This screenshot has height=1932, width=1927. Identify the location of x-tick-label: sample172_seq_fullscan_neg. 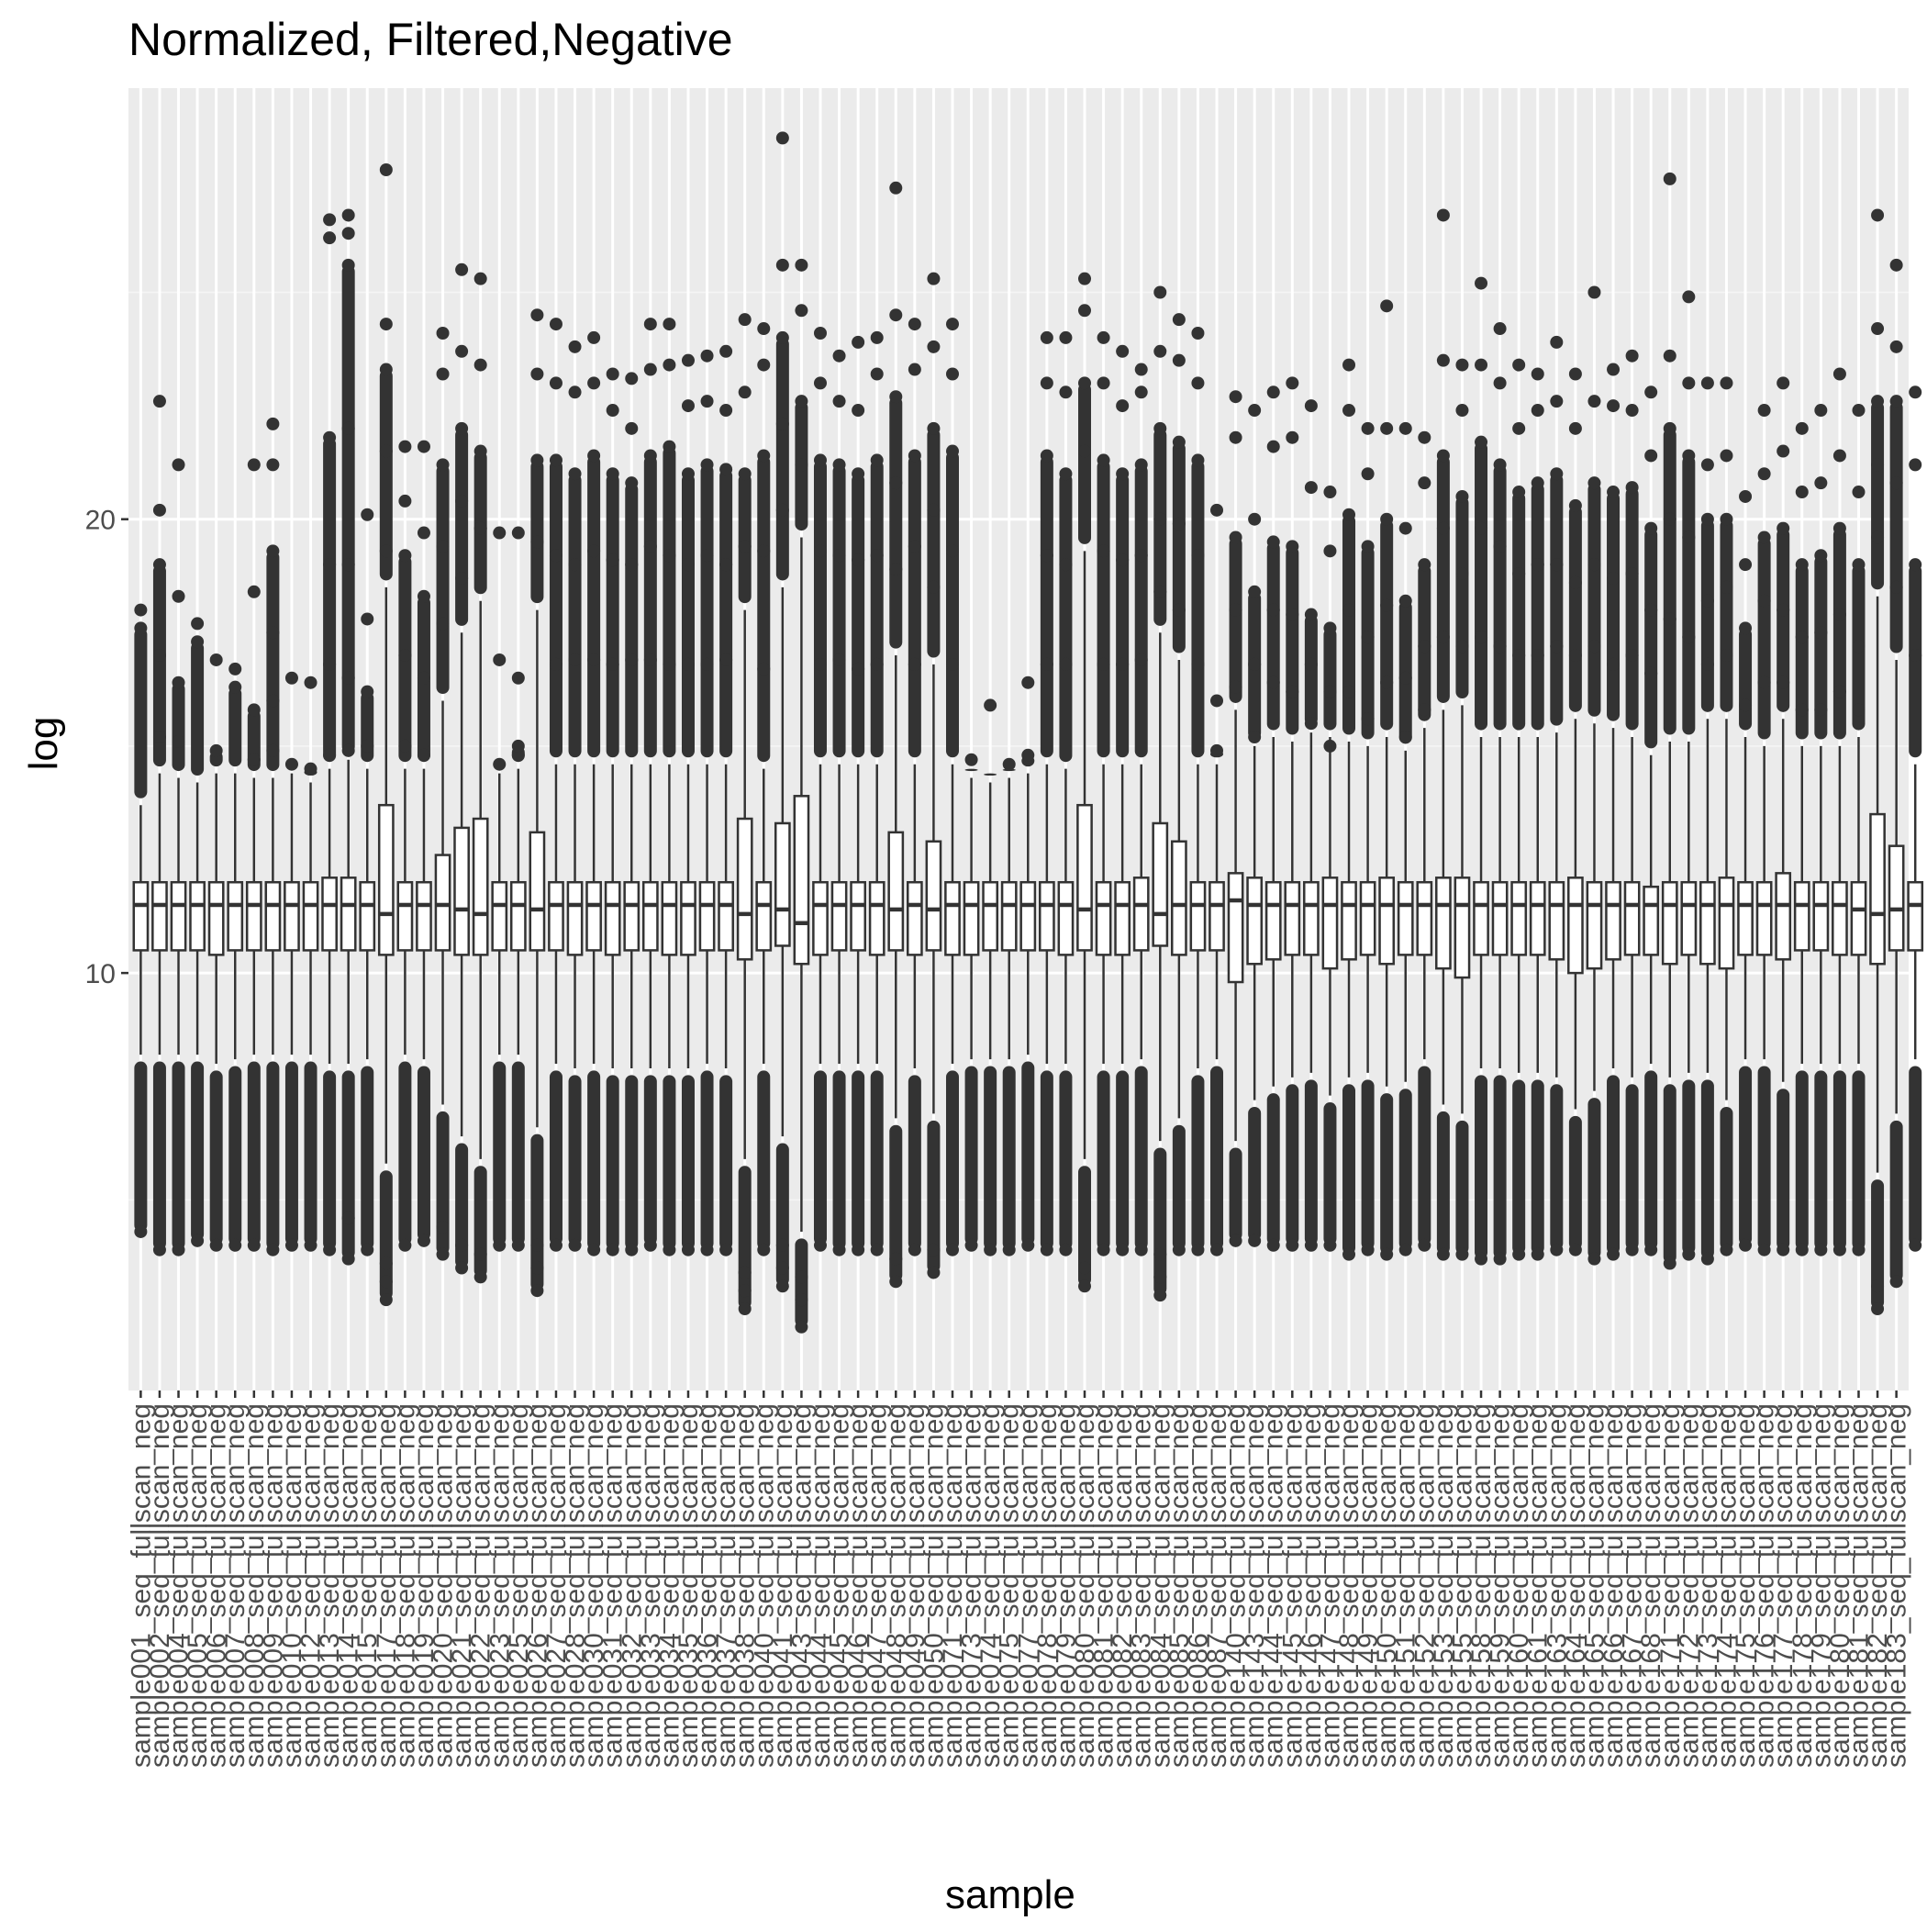
(1689, 1585).